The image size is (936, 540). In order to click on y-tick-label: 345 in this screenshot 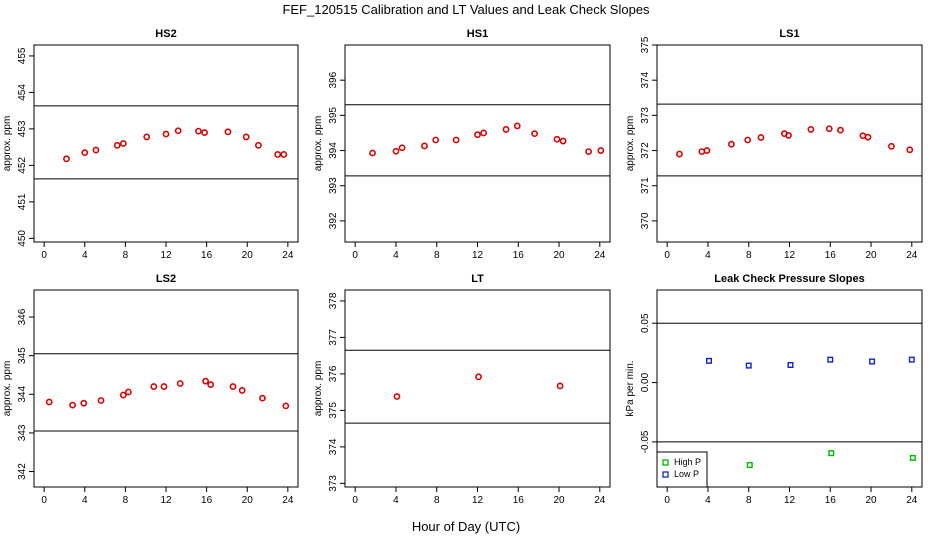, I will do `click(22, 355)`.